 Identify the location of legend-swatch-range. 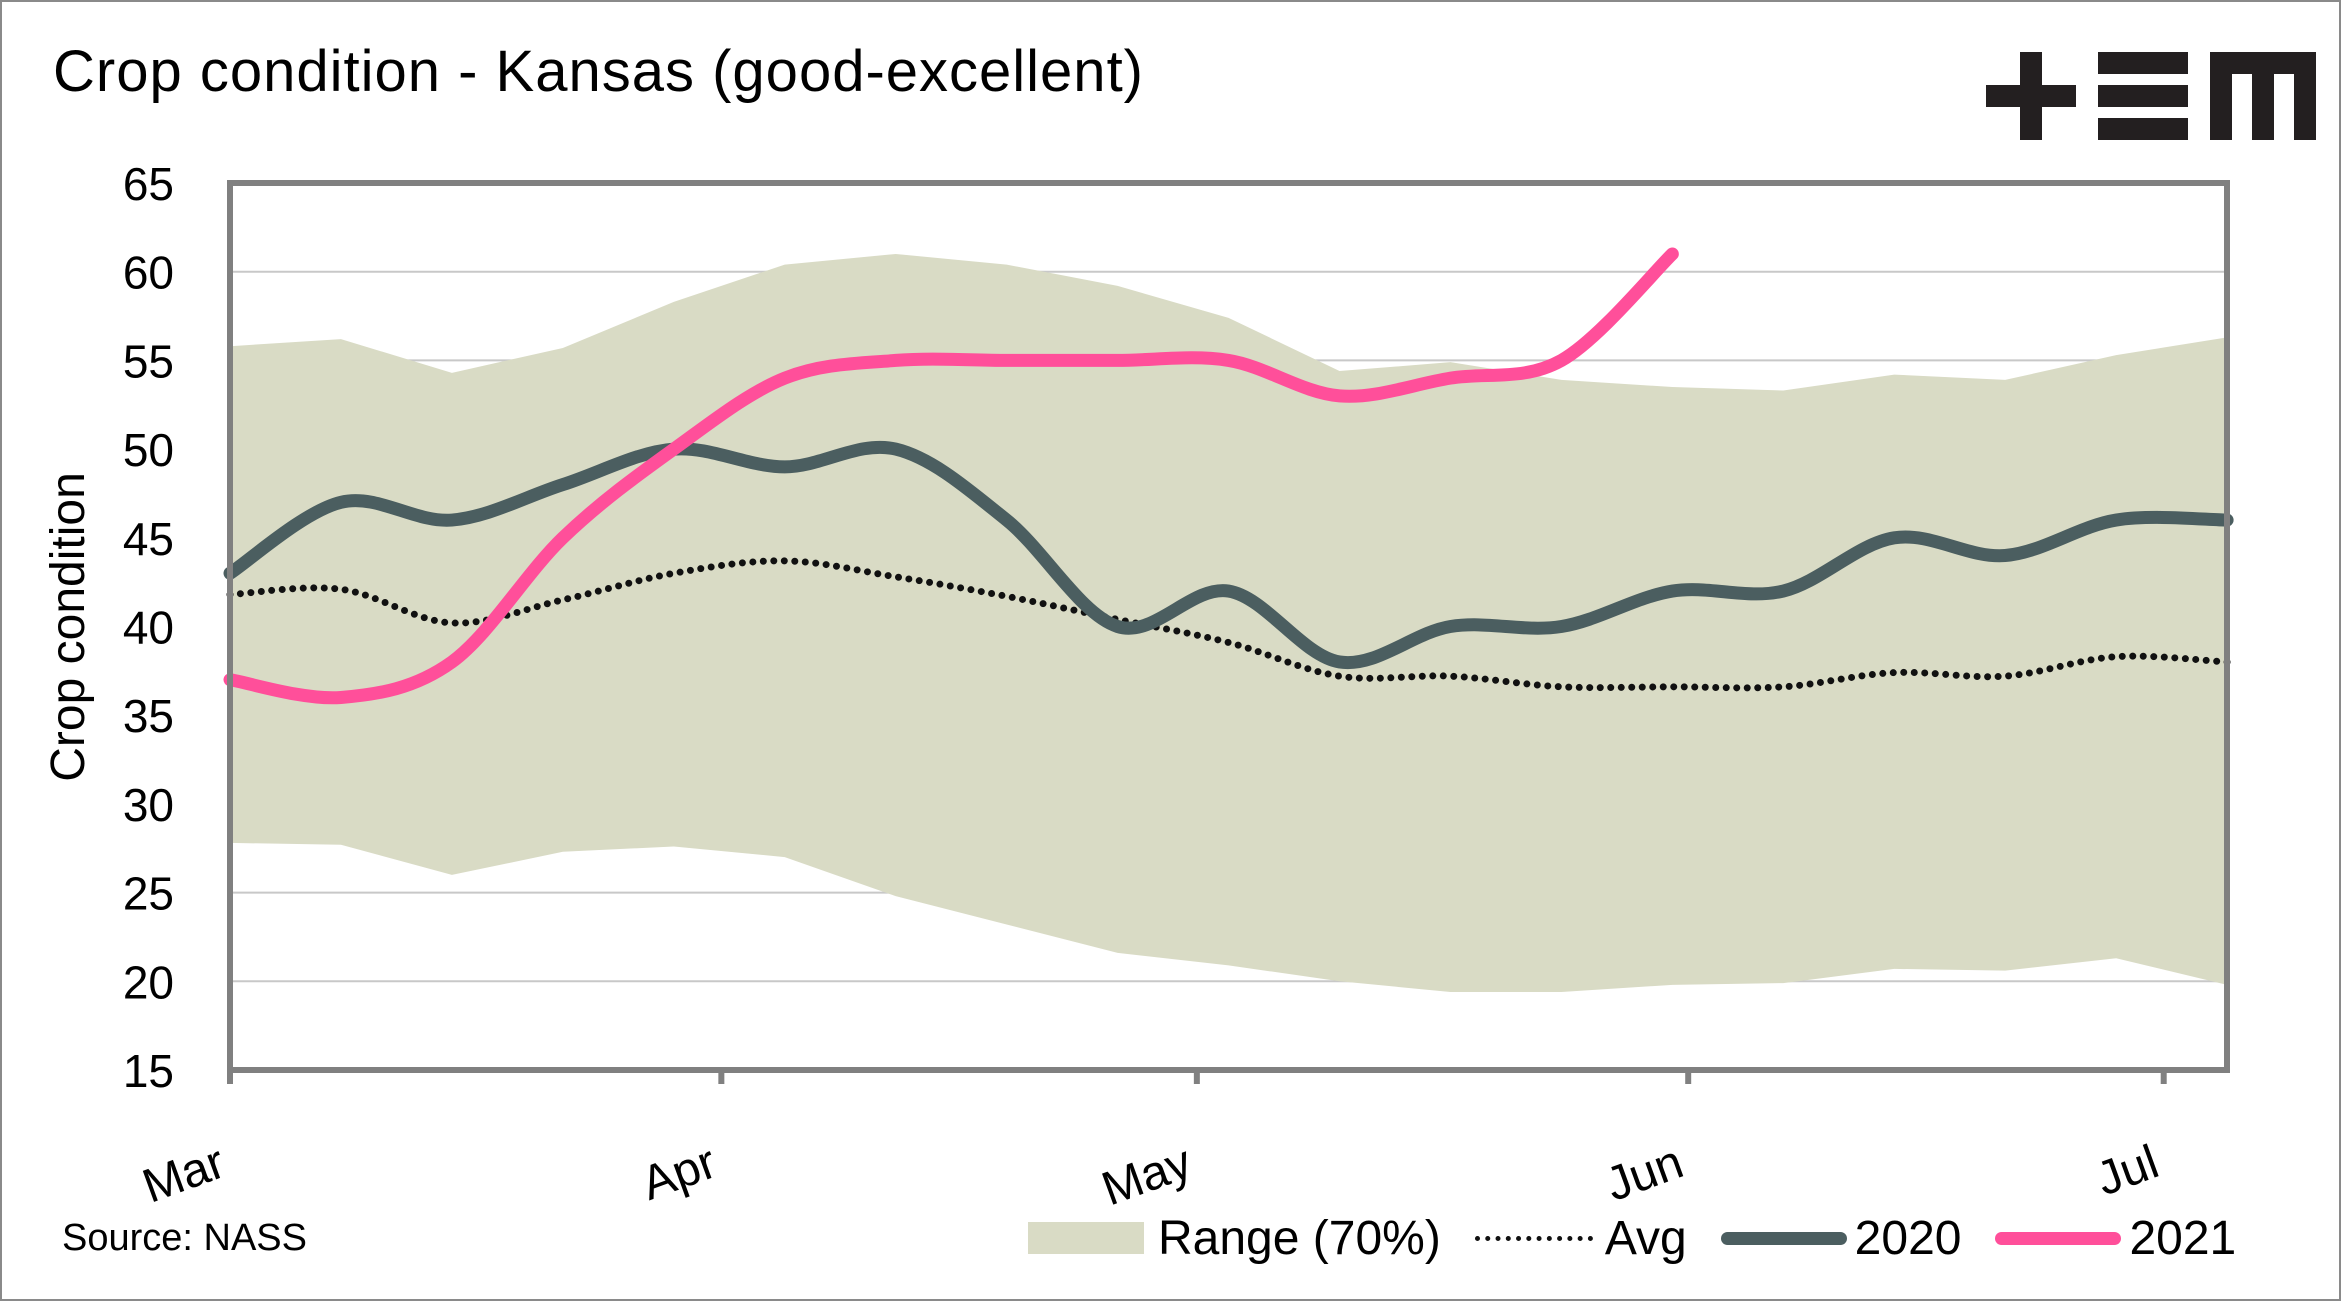
(1086, 1238).